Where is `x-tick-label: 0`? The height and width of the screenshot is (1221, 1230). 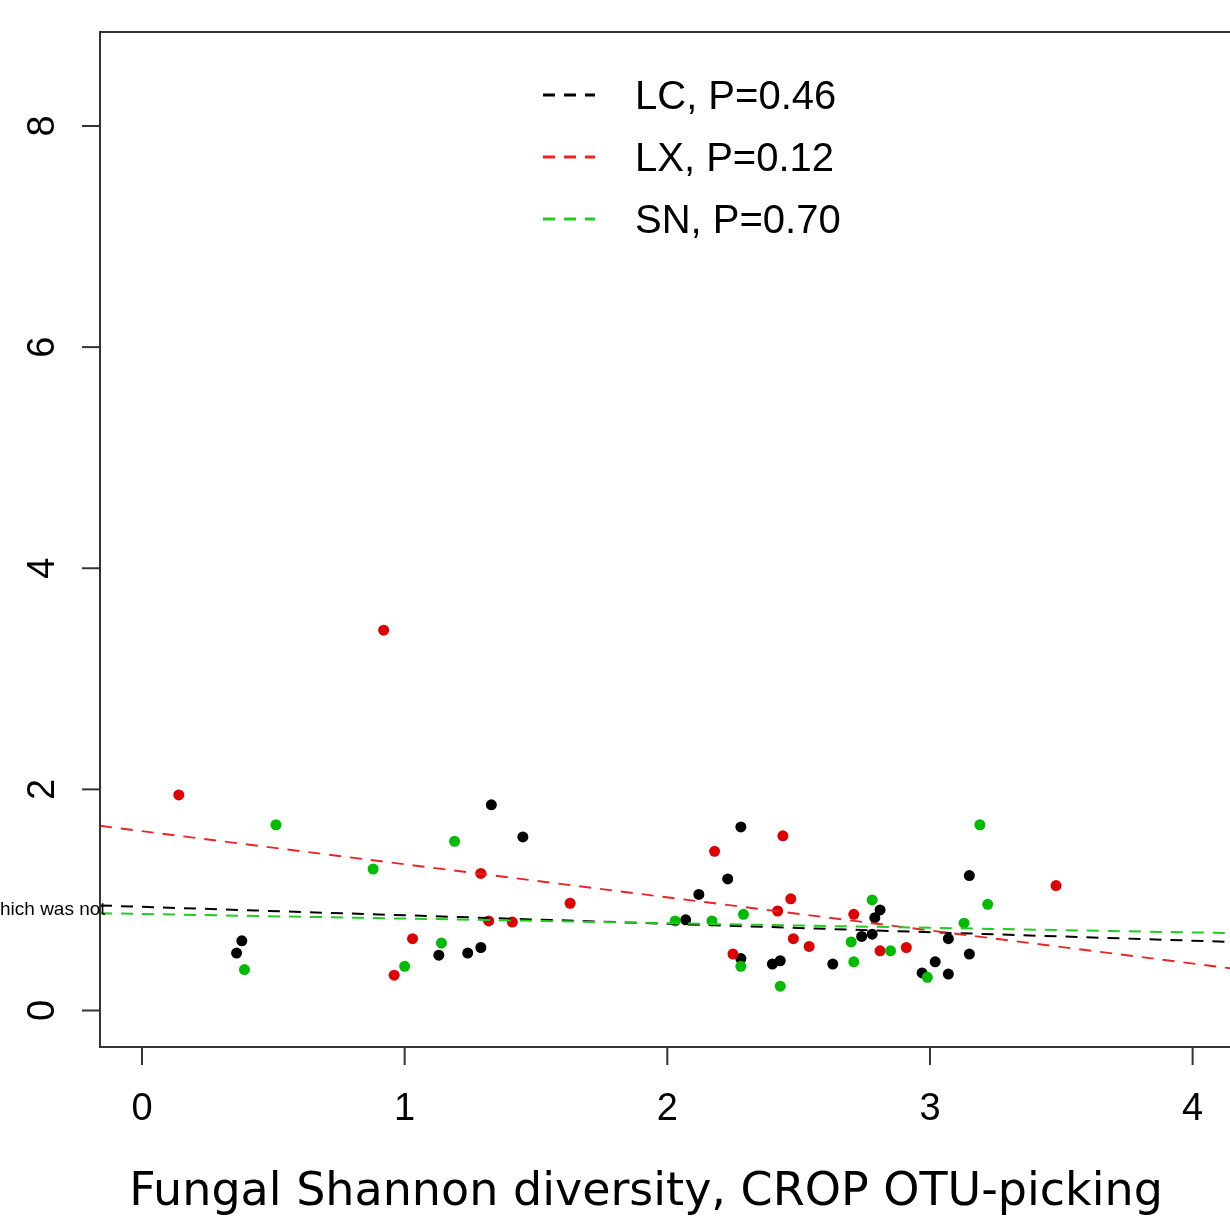
x-tick-label: 0 is located at coordinates (142, 1107).